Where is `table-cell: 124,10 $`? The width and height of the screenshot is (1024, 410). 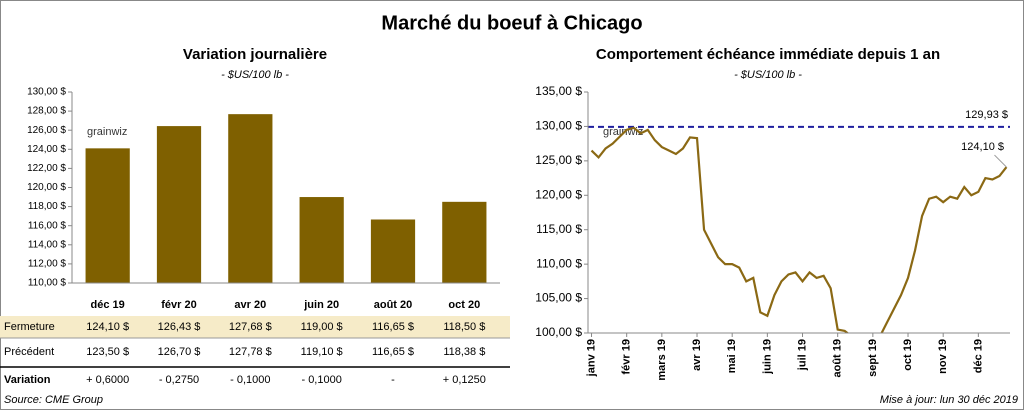
table-cell: 124,10 $ is located at coordinates (107, 327).